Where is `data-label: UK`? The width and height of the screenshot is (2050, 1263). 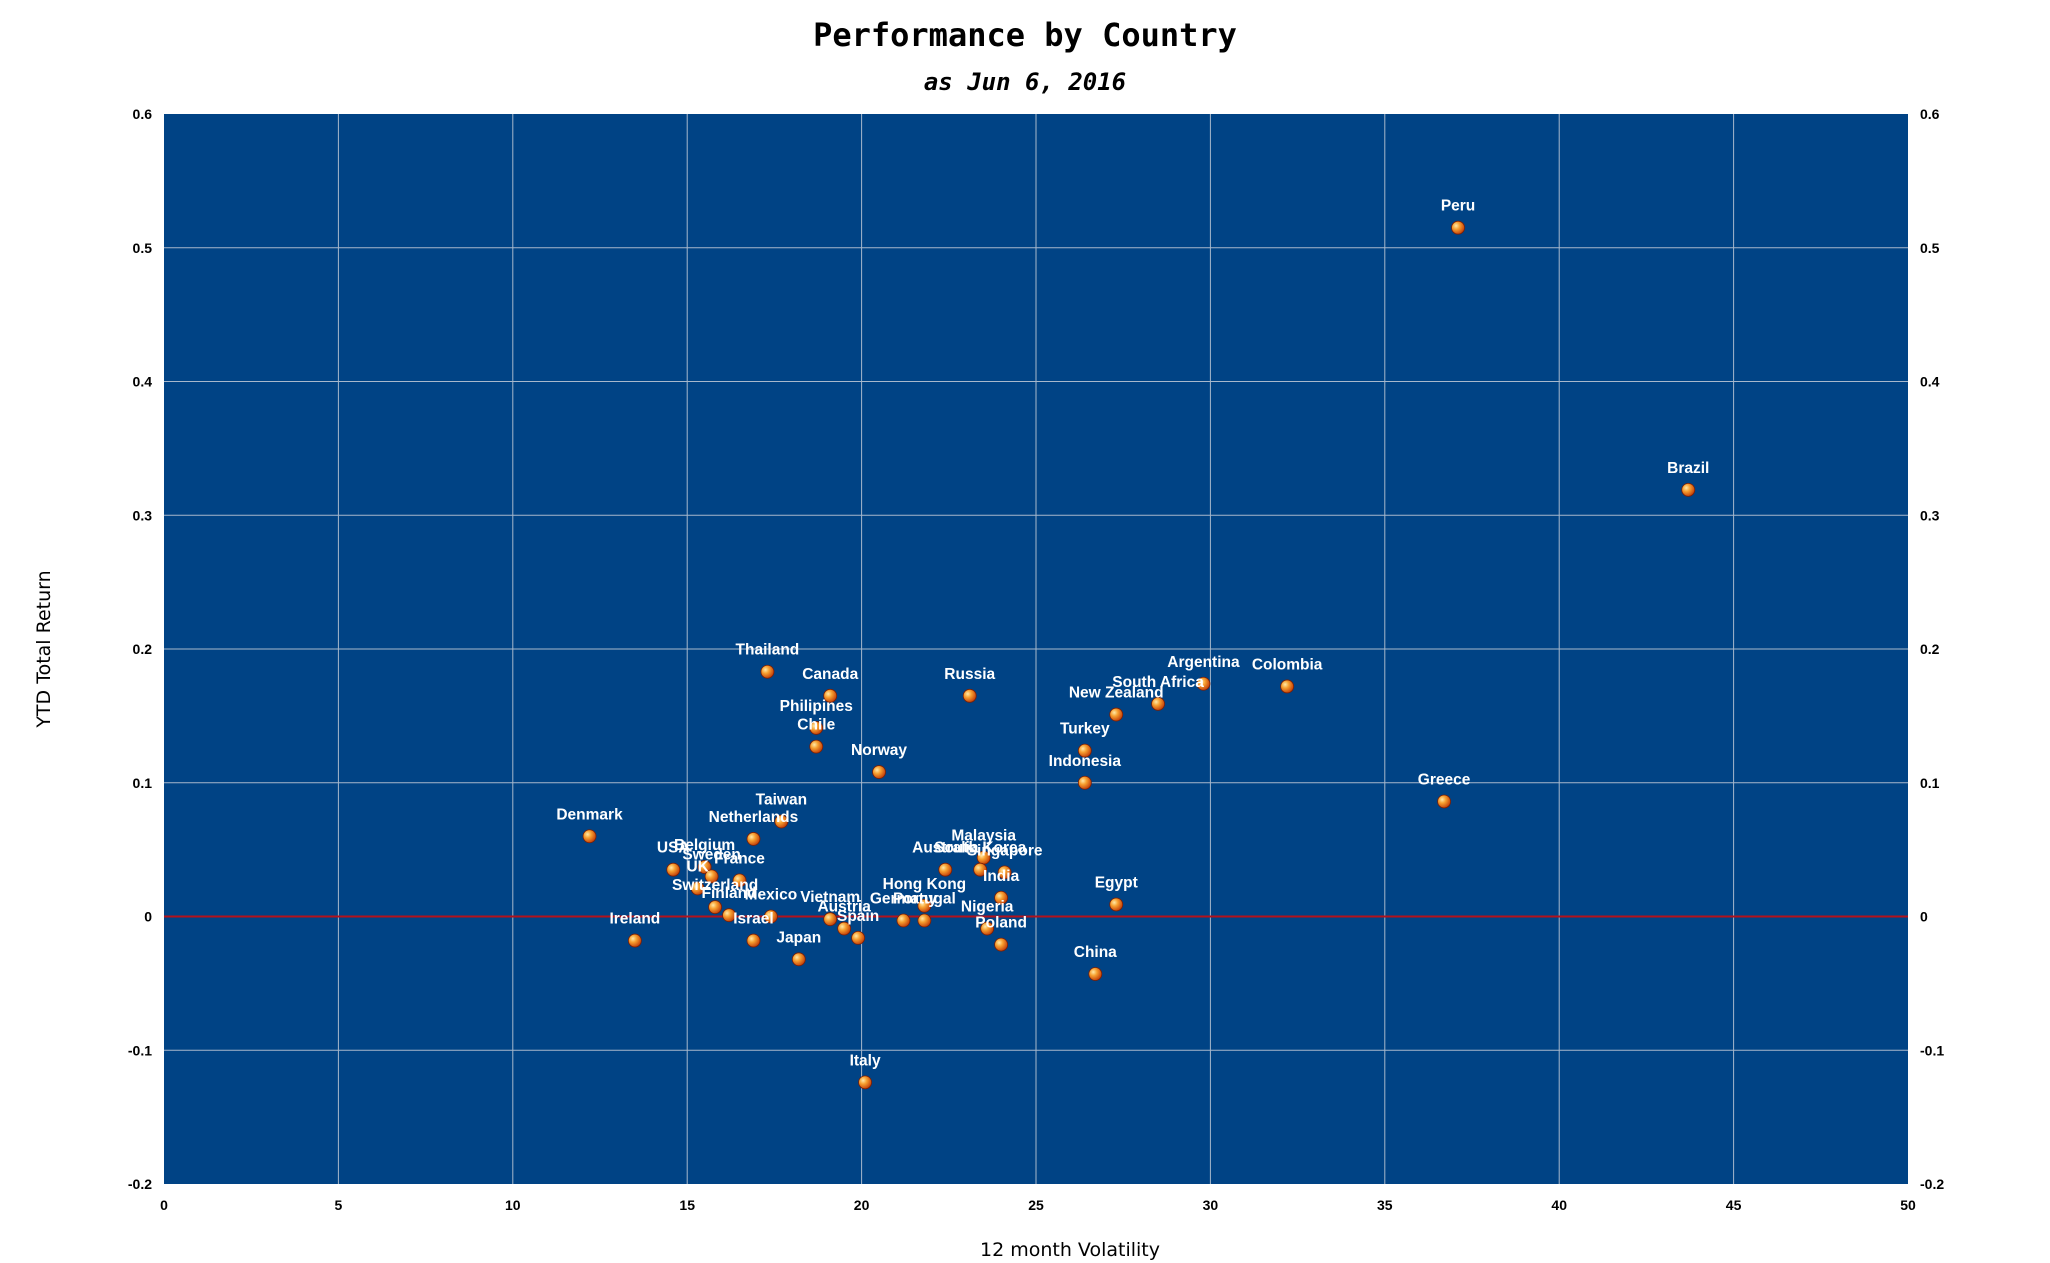 data-label: UK is located at coordinates (697, 866).